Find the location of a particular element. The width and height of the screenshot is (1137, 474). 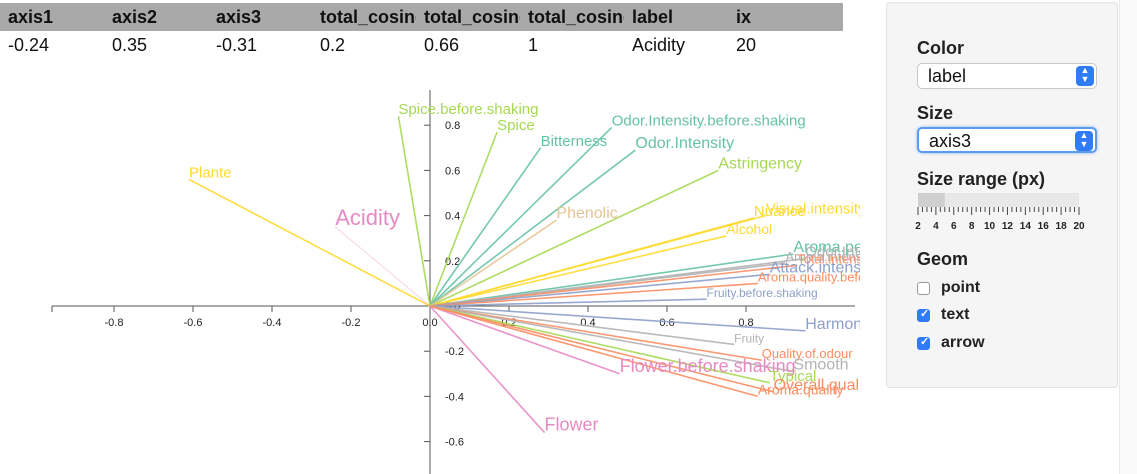

table-cell-ix: 20 is located at coordinates (746, 44).